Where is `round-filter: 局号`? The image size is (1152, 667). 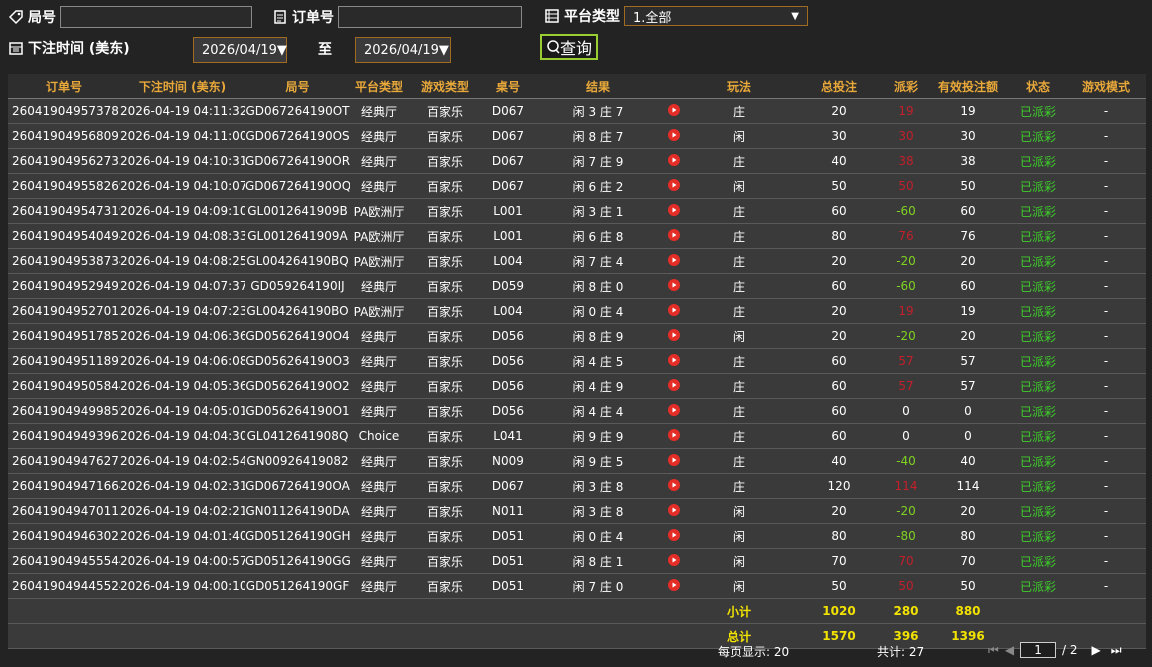 round-filter: 局号 is located at coordinates (130, 17).